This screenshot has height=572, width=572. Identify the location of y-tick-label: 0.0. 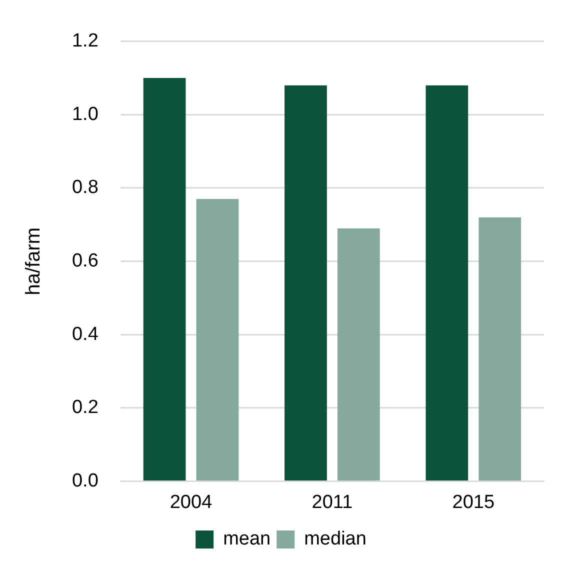
(85, 481).